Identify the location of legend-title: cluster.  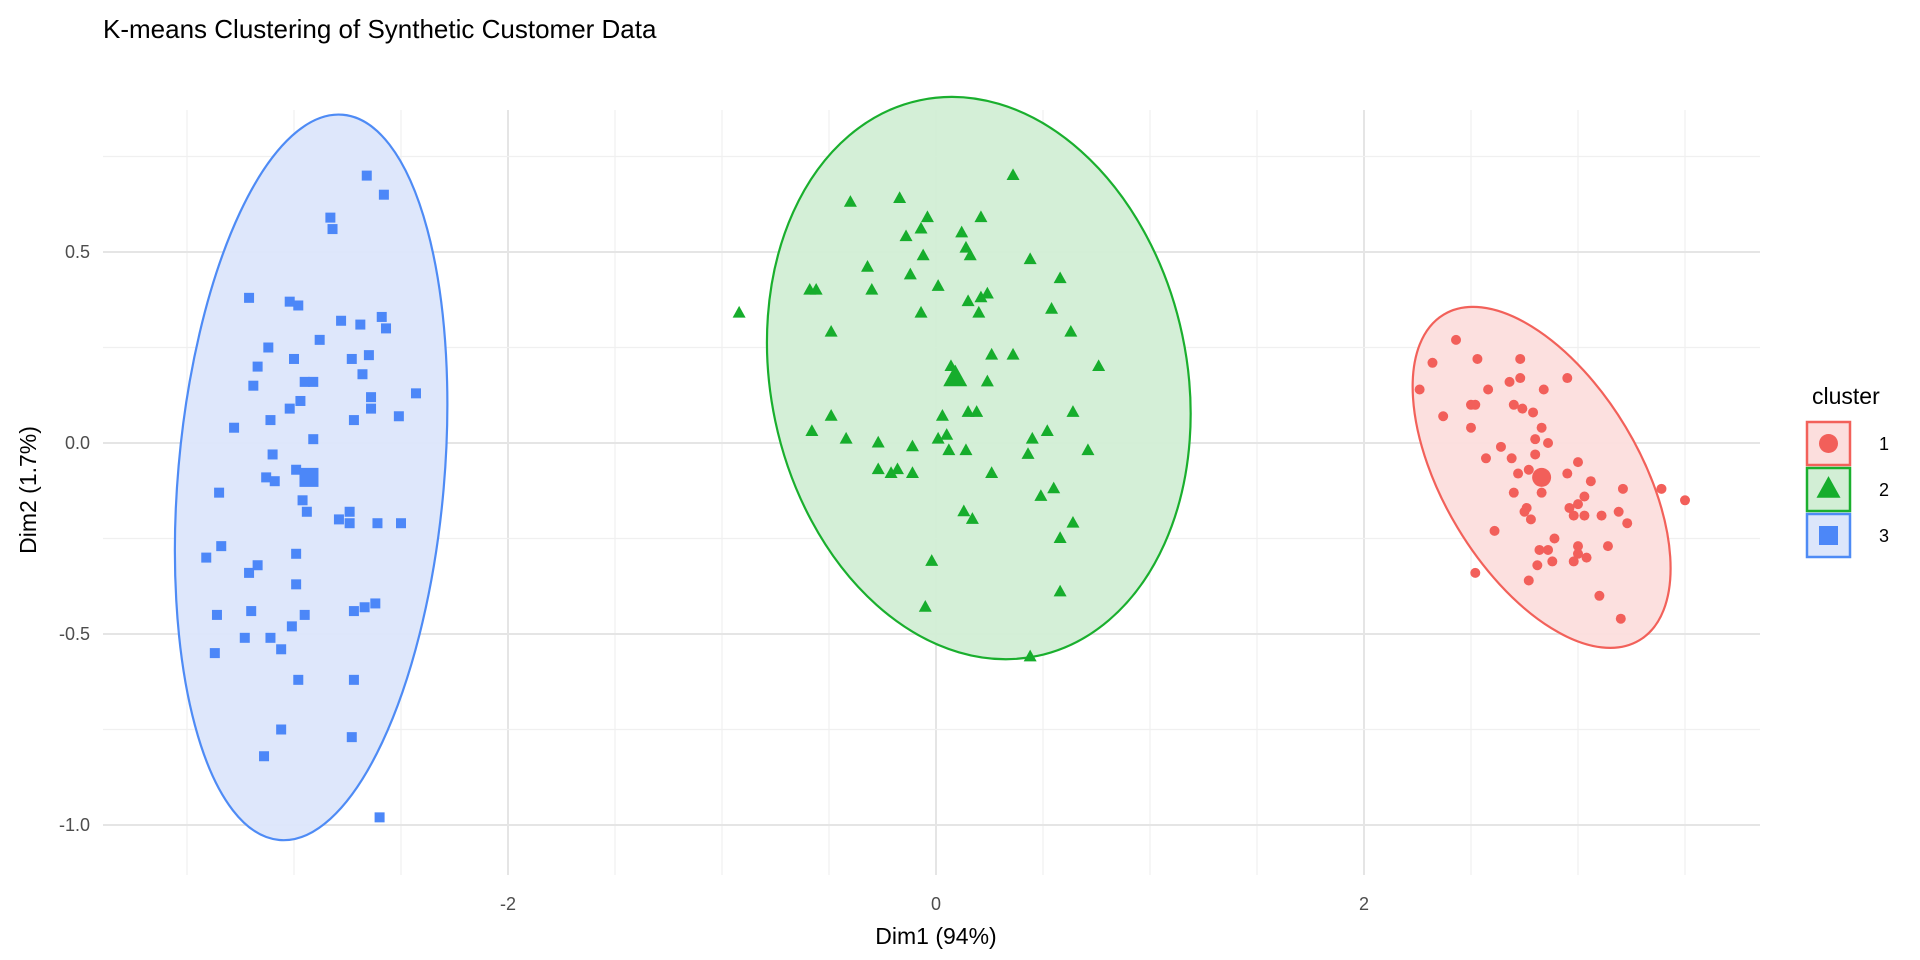
(1846, 396).